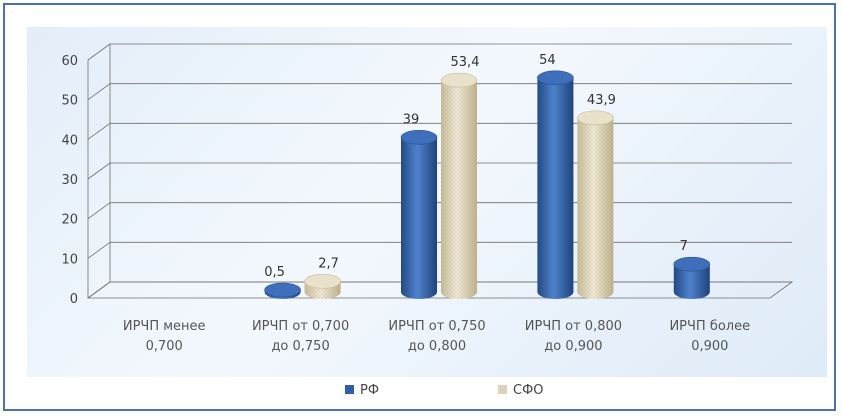 The height and width of the screenshot is (416, 841). Describe the element at coordinates (573, 336) in the screenshot. I see `x-tick-label: ИРЧП от 0,800 до 0,900` at that location.